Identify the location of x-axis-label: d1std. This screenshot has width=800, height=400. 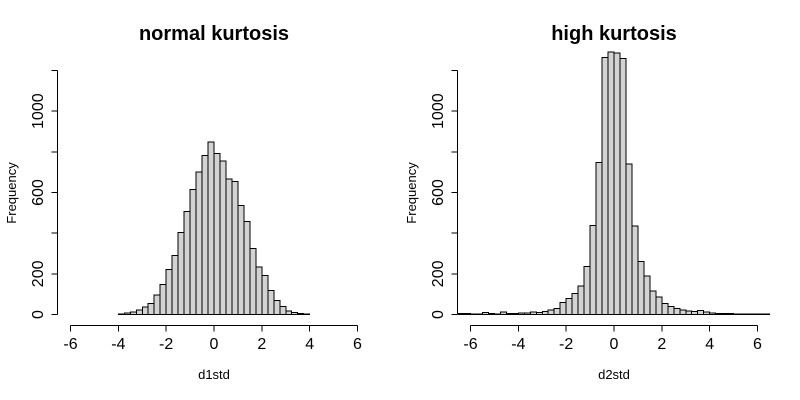
(214, 374).